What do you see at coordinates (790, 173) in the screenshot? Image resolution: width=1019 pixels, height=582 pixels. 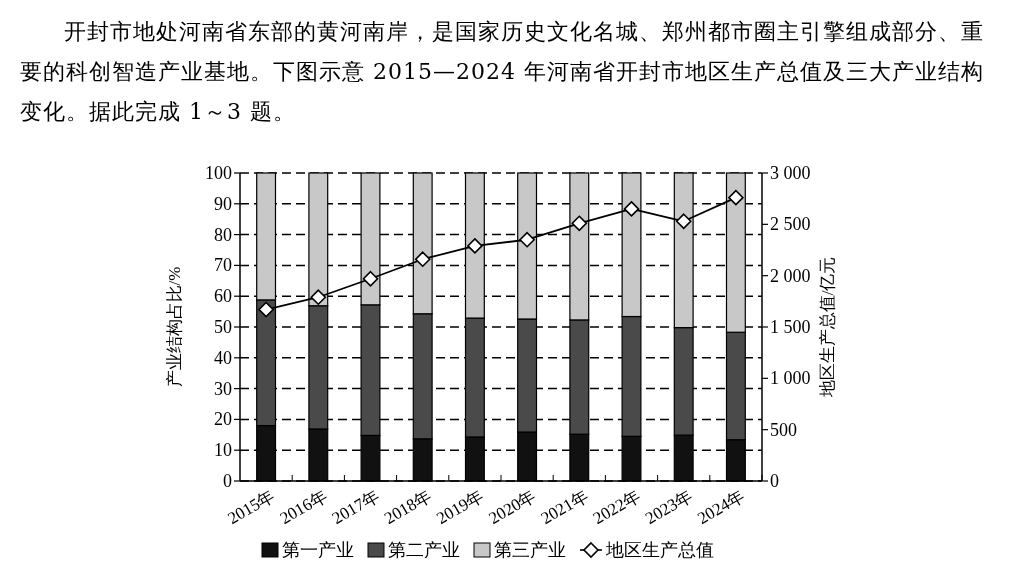 I see `y2-tick-label: 3 000` at bounding box center [790, 173].